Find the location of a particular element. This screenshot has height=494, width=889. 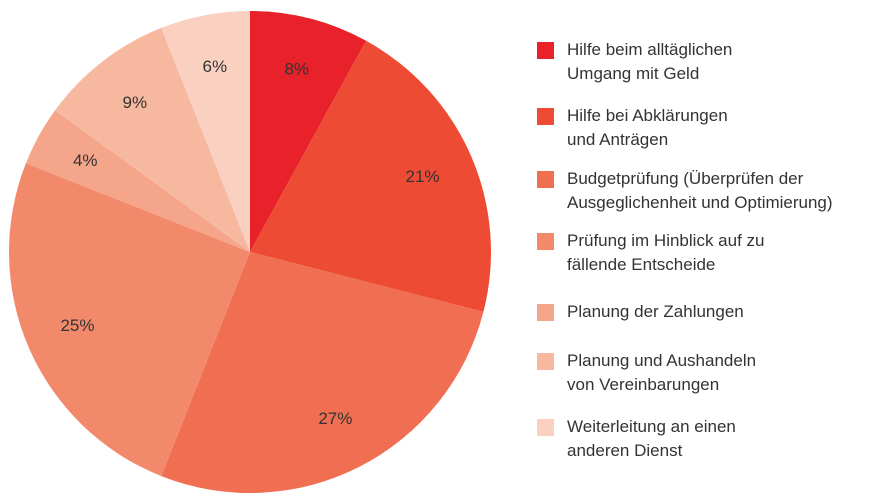

data-label: 6% is located at coordinates (214, 66).